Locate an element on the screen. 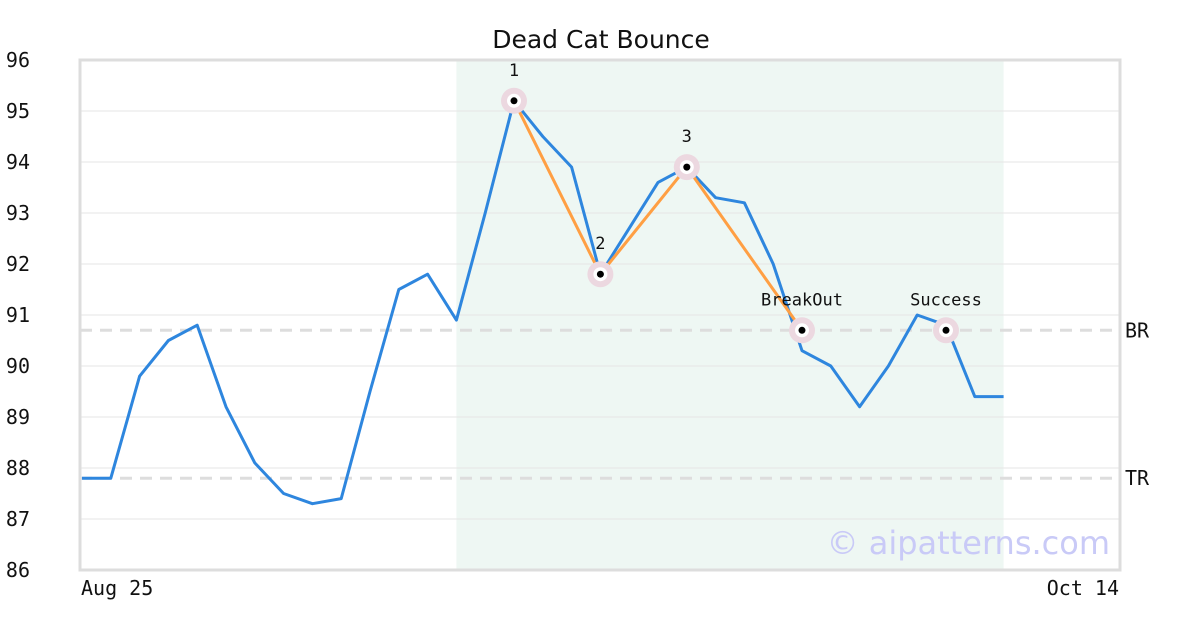 The image size is (1200, 630). y-tick-label: 91 is located at coordinates (18, 315).